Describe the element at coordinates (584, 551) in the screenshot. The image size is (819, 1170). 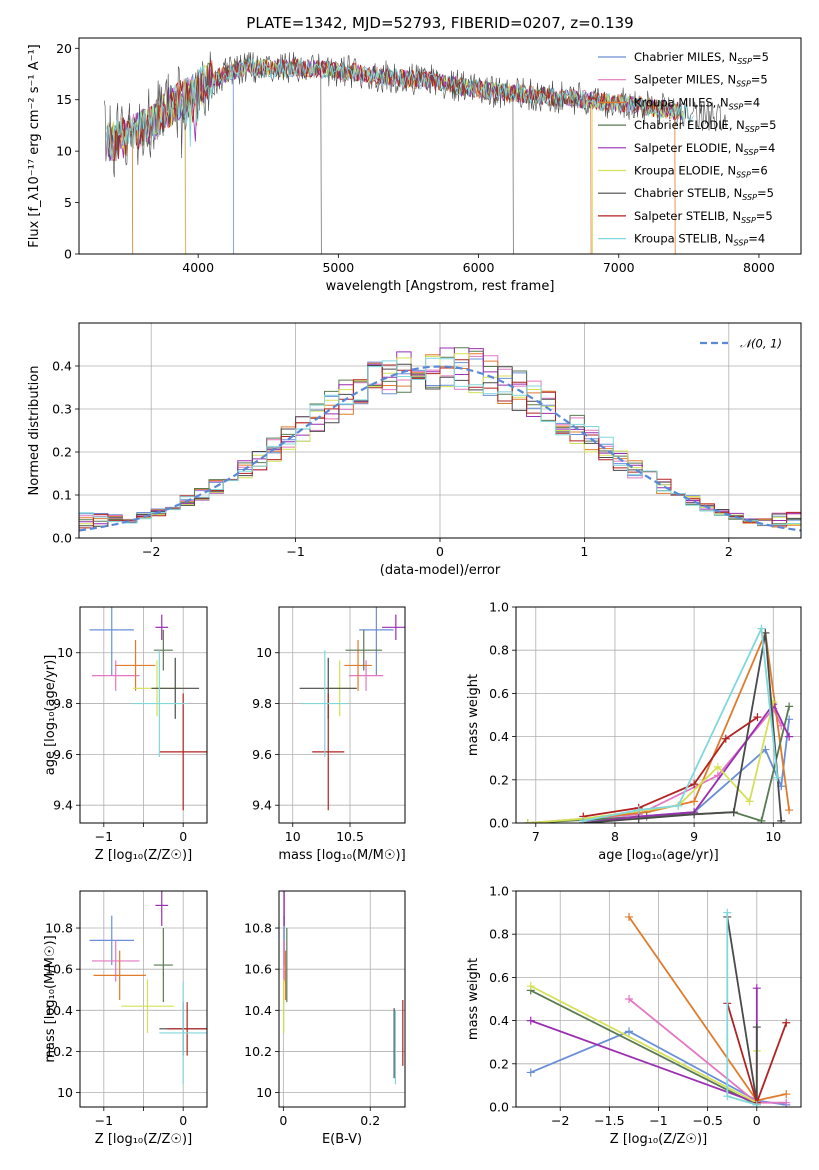
I see `x-tick-label: 1` at that location.